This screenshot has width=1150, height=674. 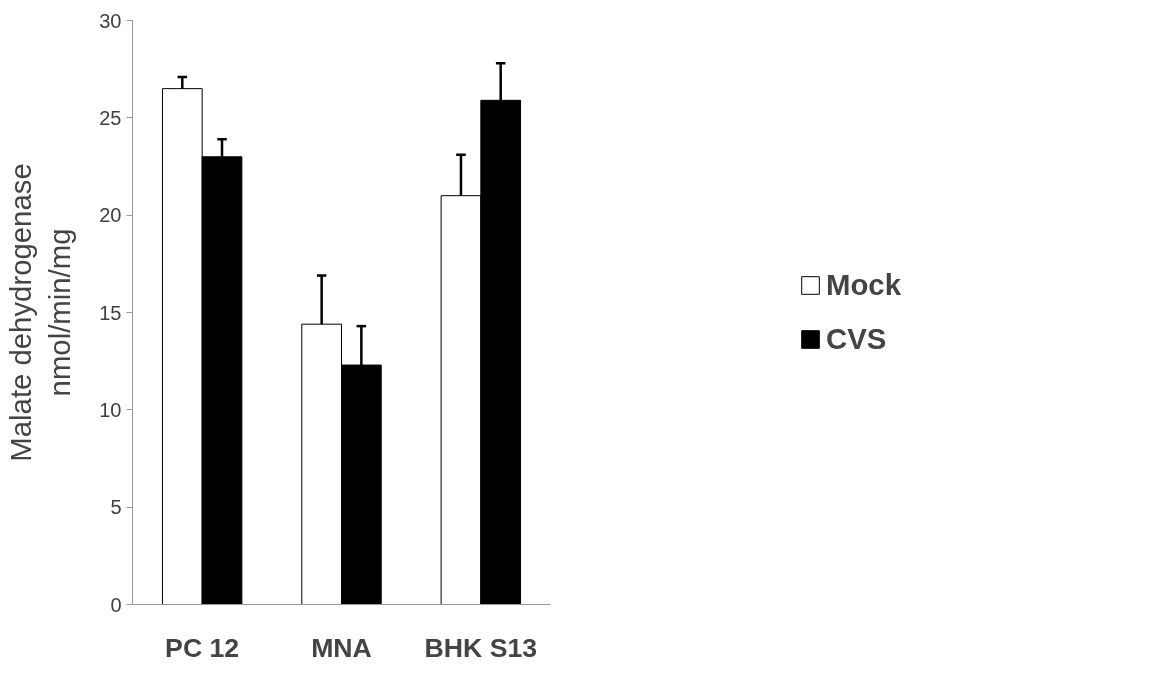 I want to click on x-tick-label: BHK S13, so click(x=481, y=647).